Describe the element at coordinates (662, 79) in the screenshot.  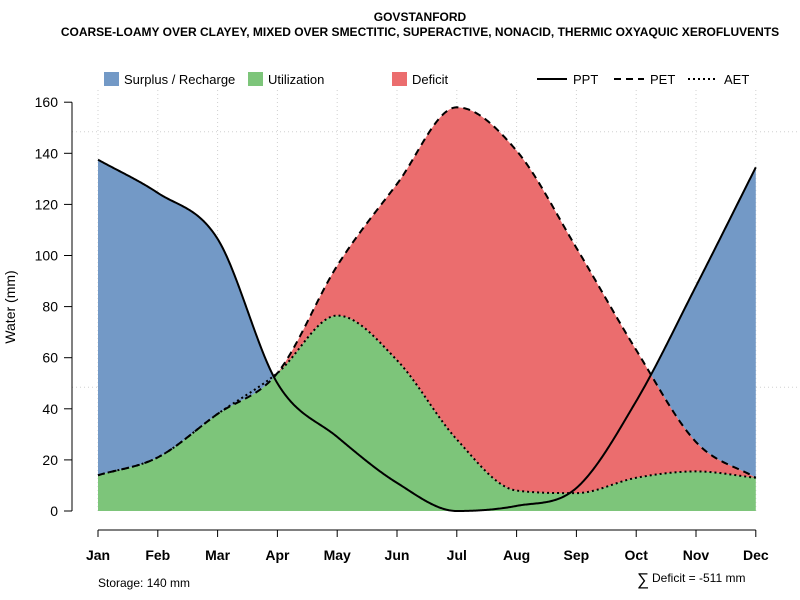
I see `legend-label-pet: PET` at that location.